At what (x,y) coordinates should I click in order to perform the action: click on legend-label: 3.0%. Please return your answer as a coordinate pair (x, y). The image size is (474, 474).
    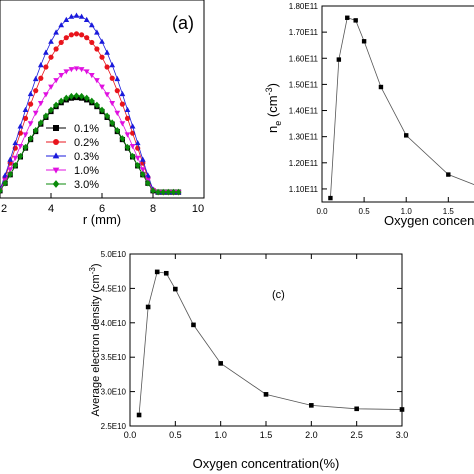
    Looking at the image, I should click on (86, 185).